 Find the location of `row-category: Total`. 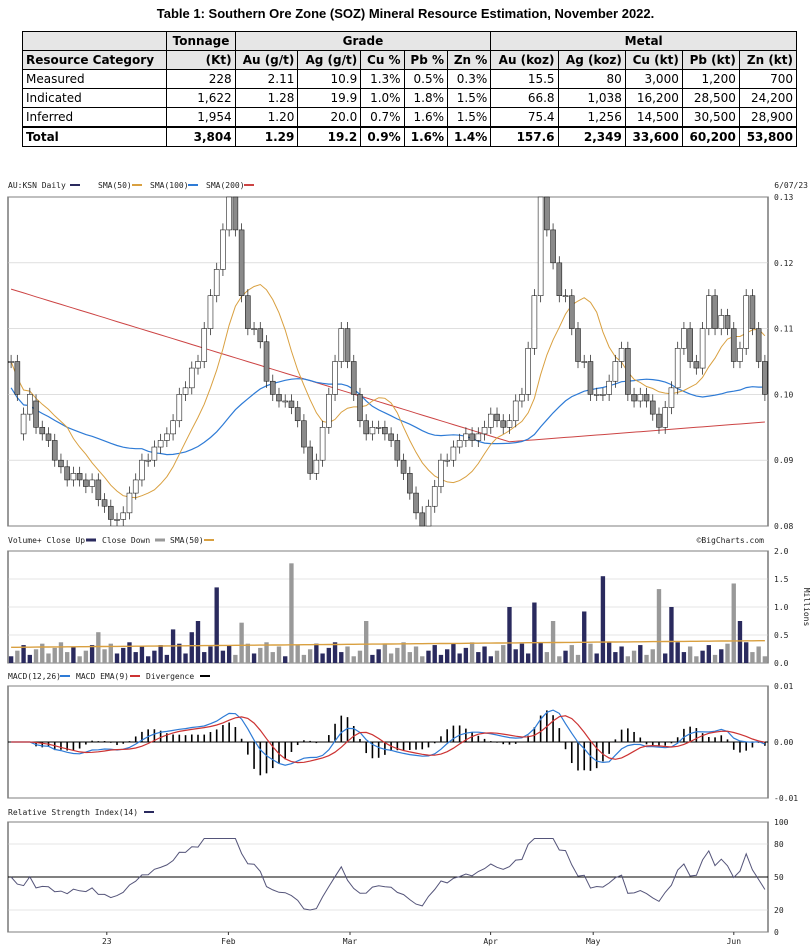

row-category: Total is located at coordinates (94, 136).